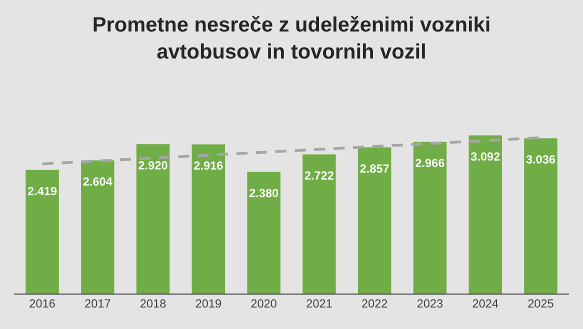 This screenshot has height=329, width=583. Describe the element at coordinates (430, 163) in the screenshot. I see `data-label: 2.966` at that location.